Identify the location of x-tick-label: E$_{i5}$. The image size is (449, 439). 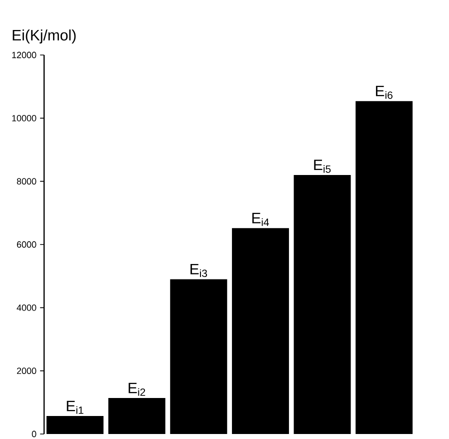
(322, 166).